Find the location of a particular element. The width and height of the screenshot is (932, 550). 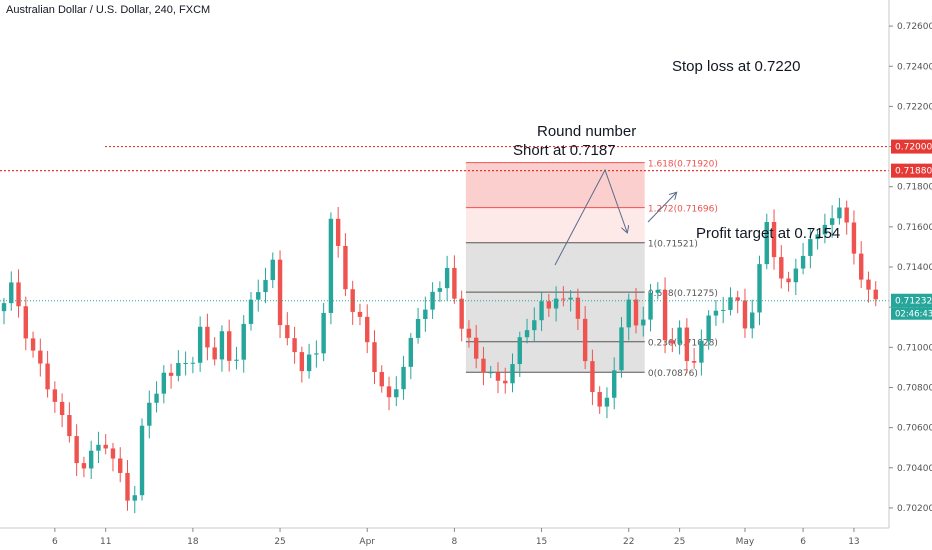

countdown-badge is located at coordinates (911, 313).